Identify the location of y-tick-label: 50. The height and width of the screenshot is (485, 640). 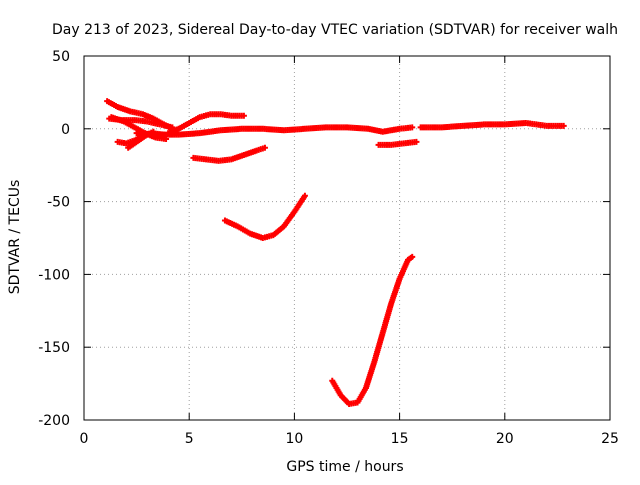
(61, 57).